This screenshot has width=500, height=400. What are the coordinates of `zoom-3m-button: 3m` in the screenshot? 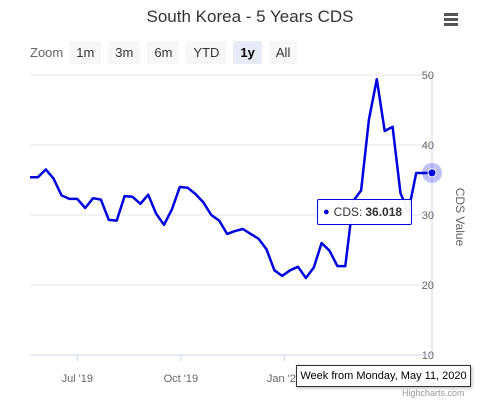 It's located at (124, 52).